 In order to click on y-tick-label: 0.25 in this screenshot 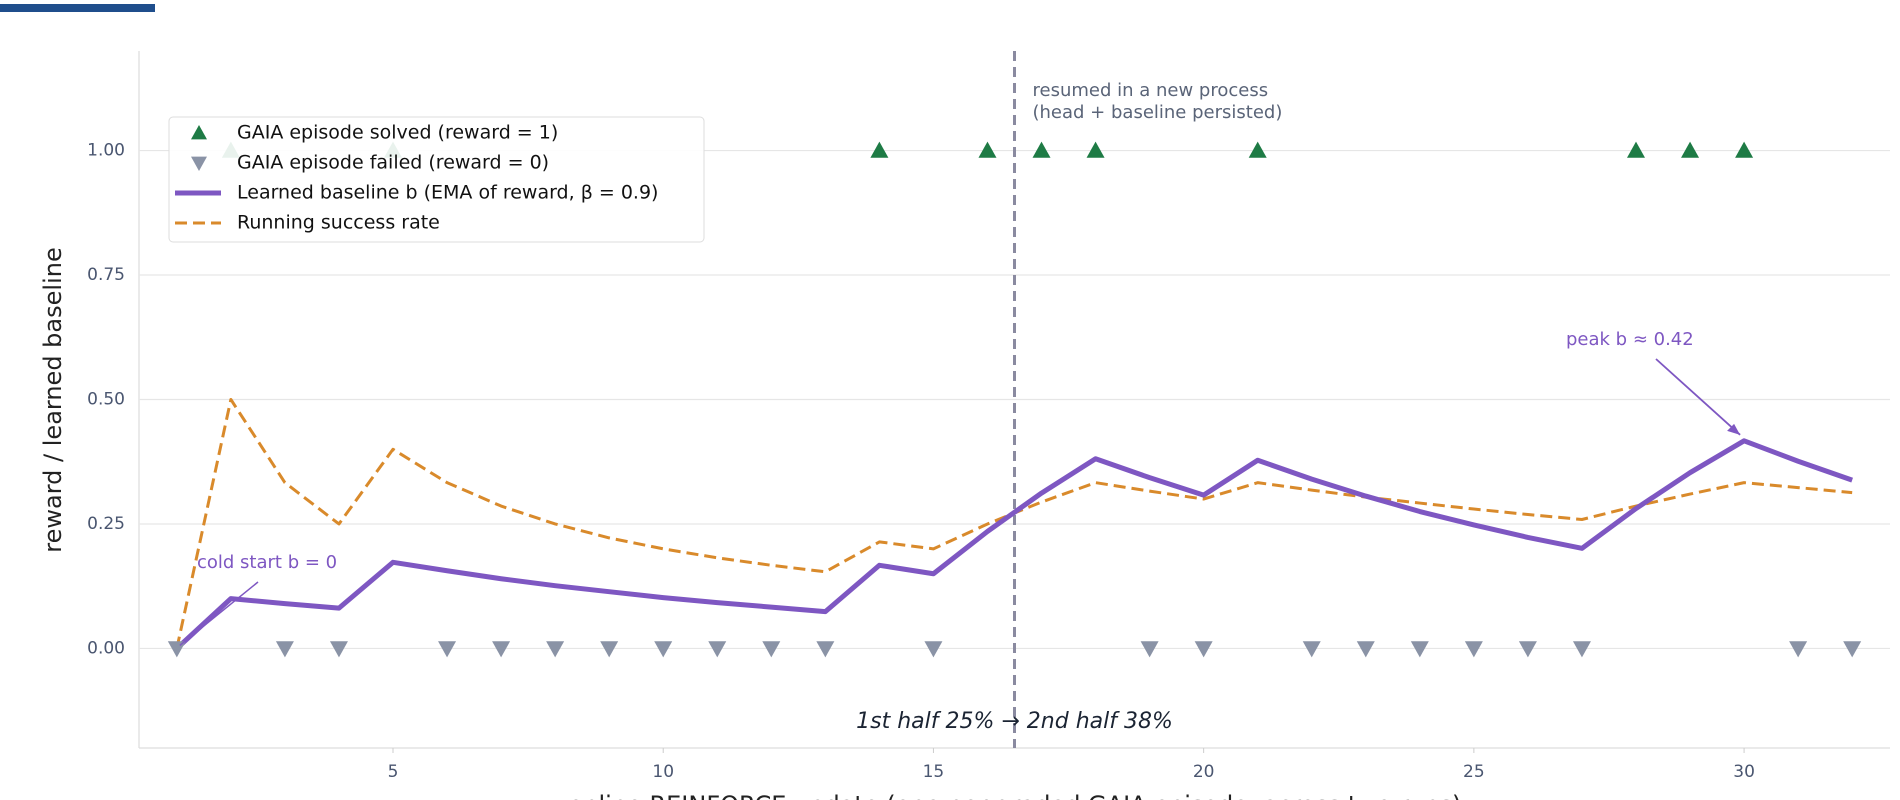, I will do `click(106, 524)`.